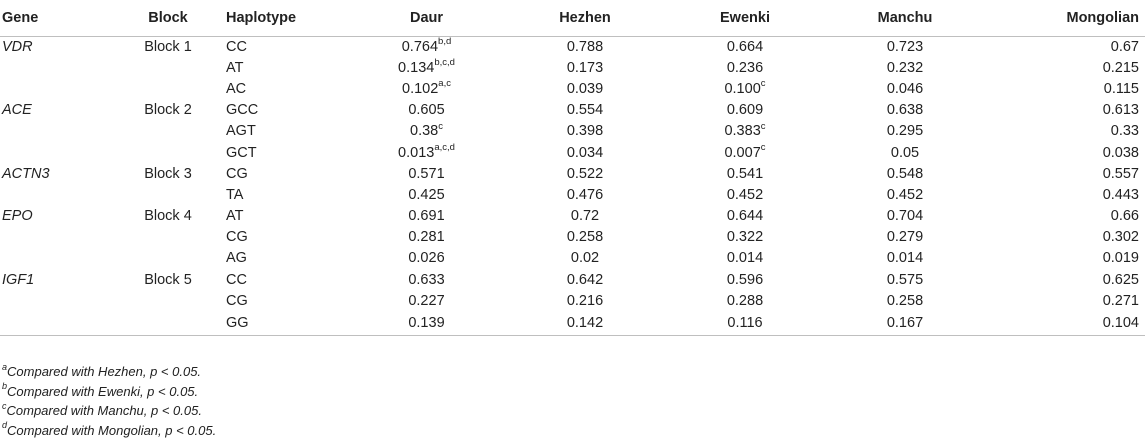 This screenshot has width=1145, height=443. Describe the element at coordinates (59, 173) in the screenshot. I see `cell-gene: ACTN3` at that location.